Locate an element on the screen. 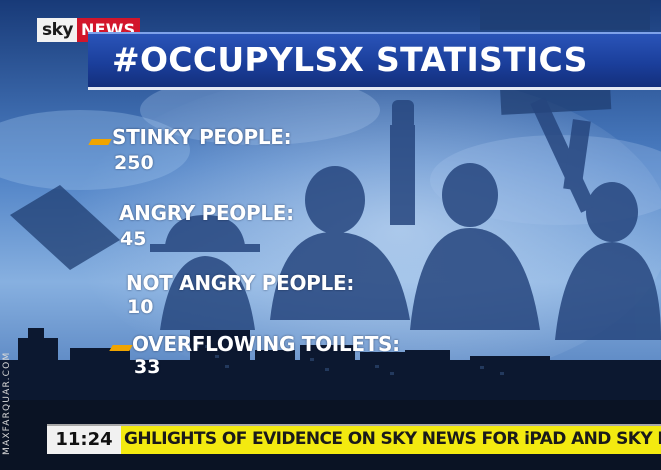 This screenshot has width=661, height=470. stat-label-not-angry-people: NOT ANGRY PEOPLE: is located at coordinates (240, 283).